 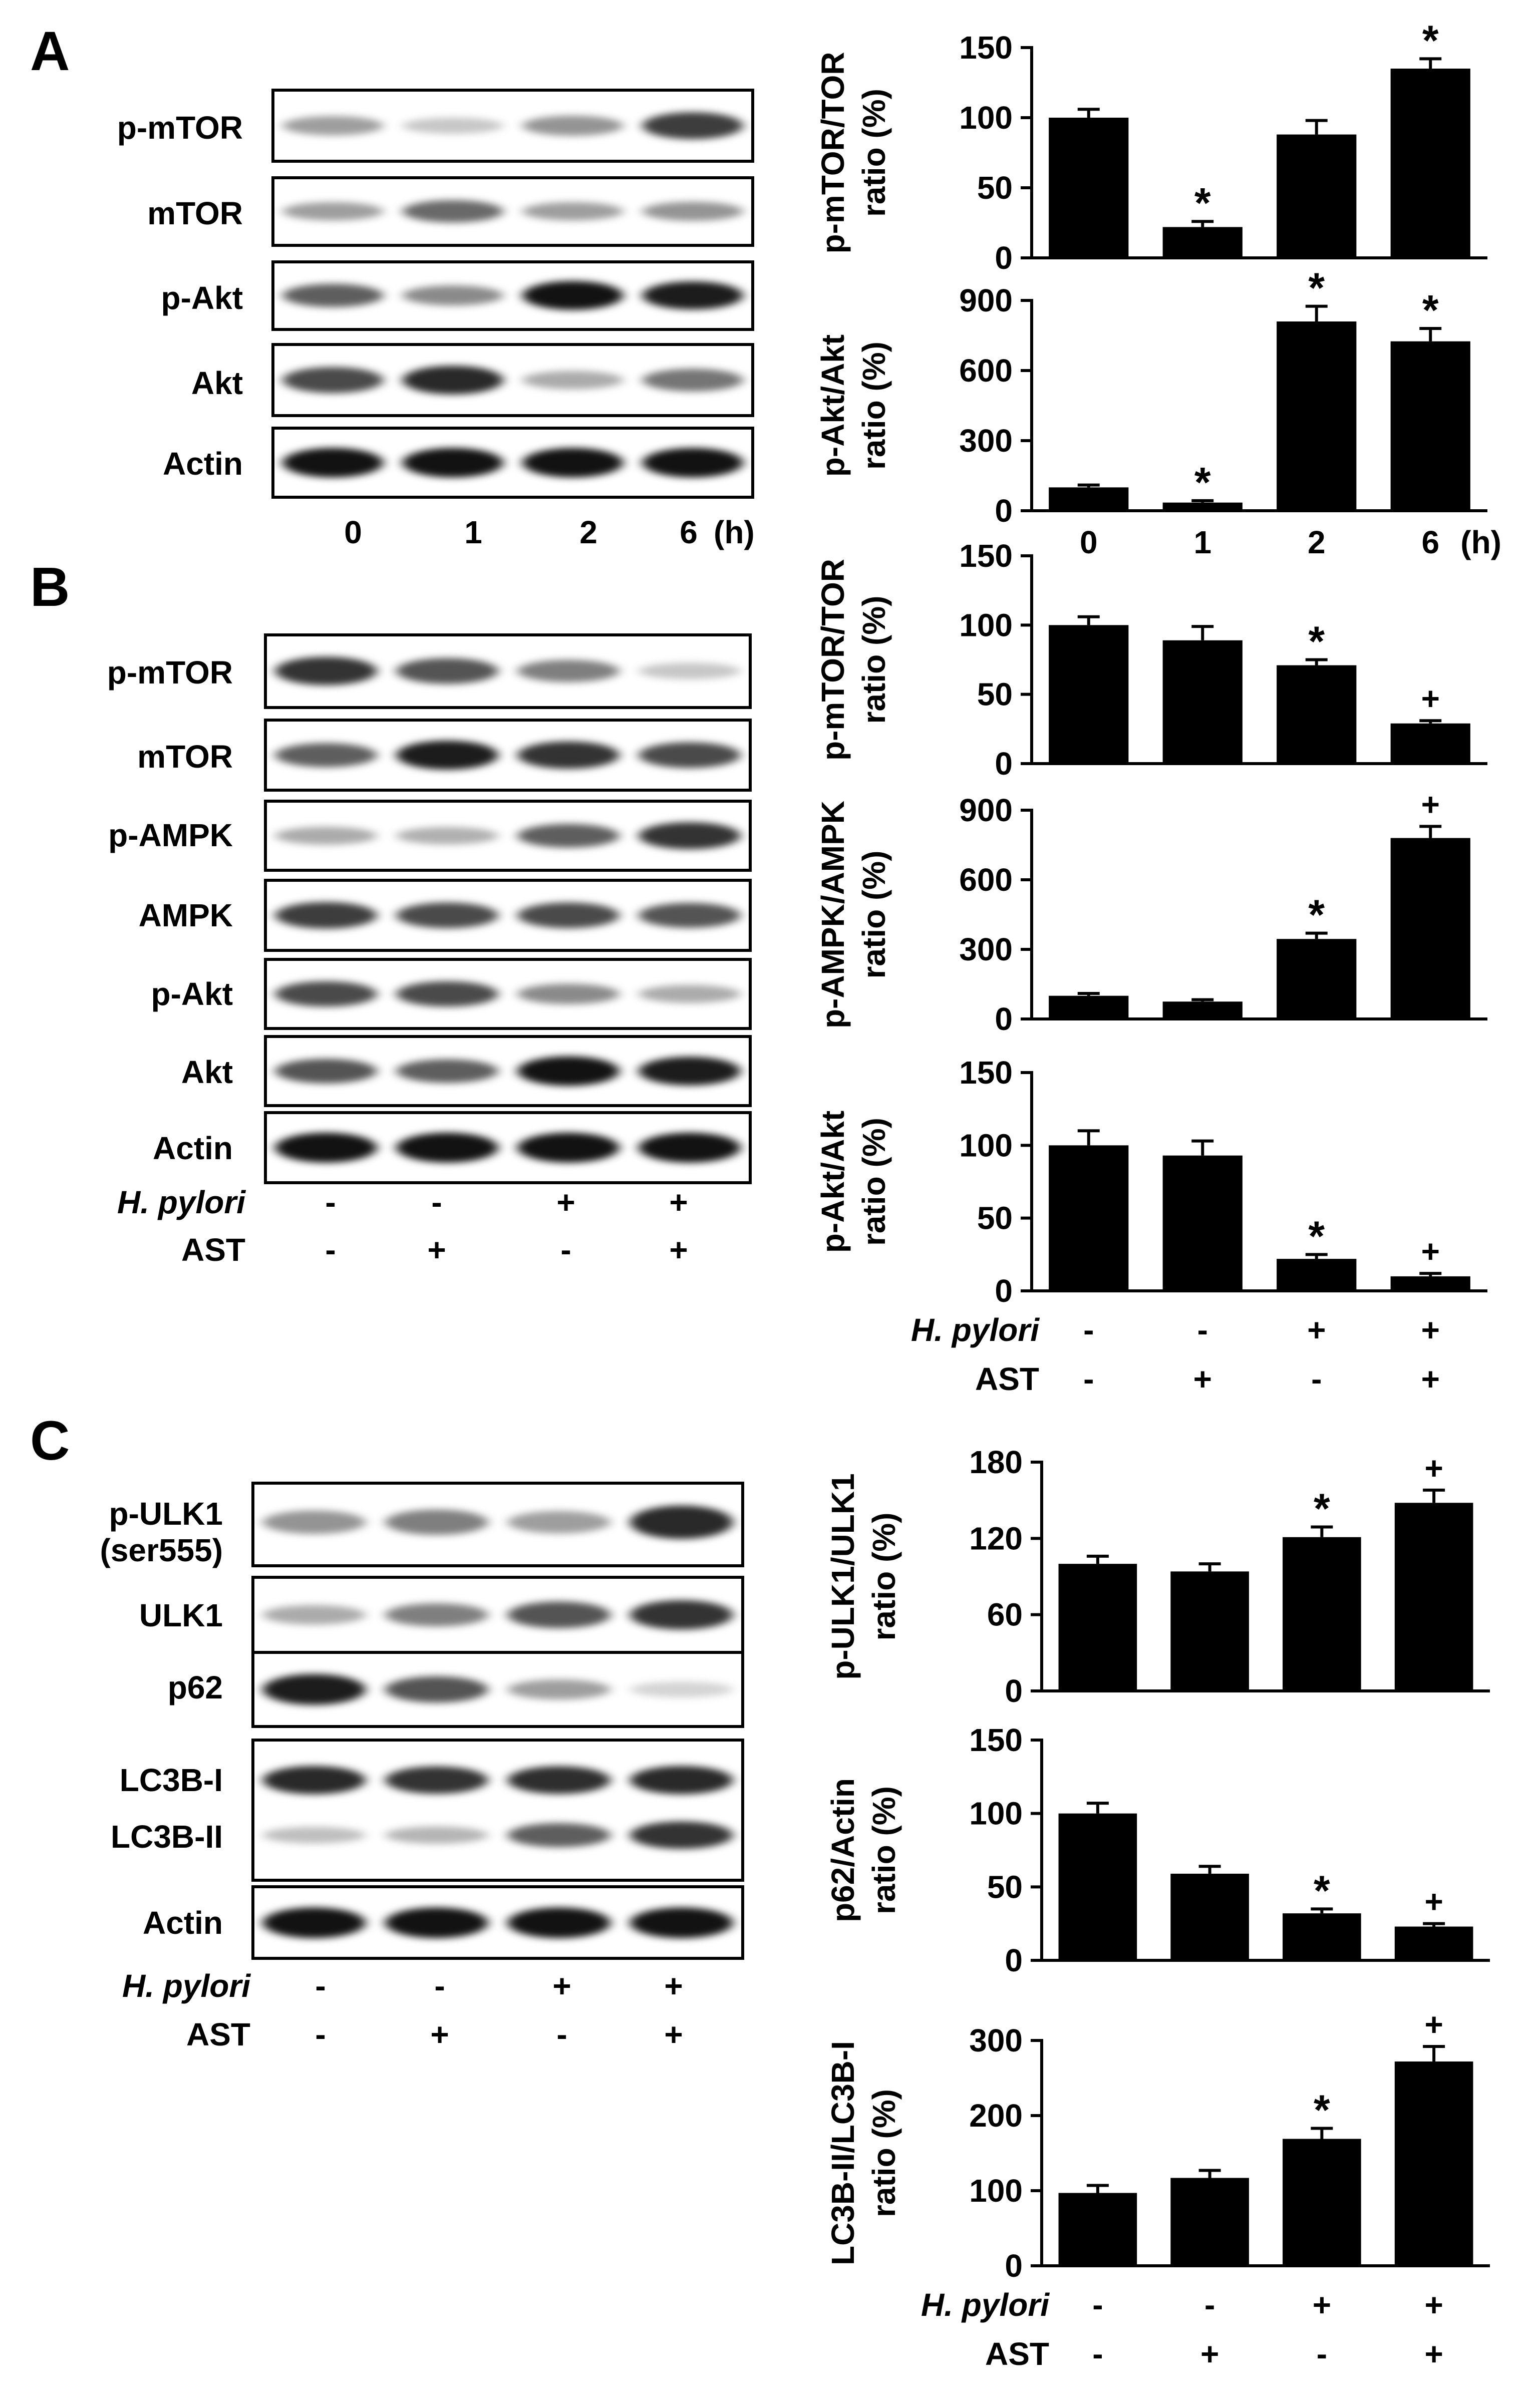 I want to click on blot-label: (ser555), so click(x=161, y=1550).